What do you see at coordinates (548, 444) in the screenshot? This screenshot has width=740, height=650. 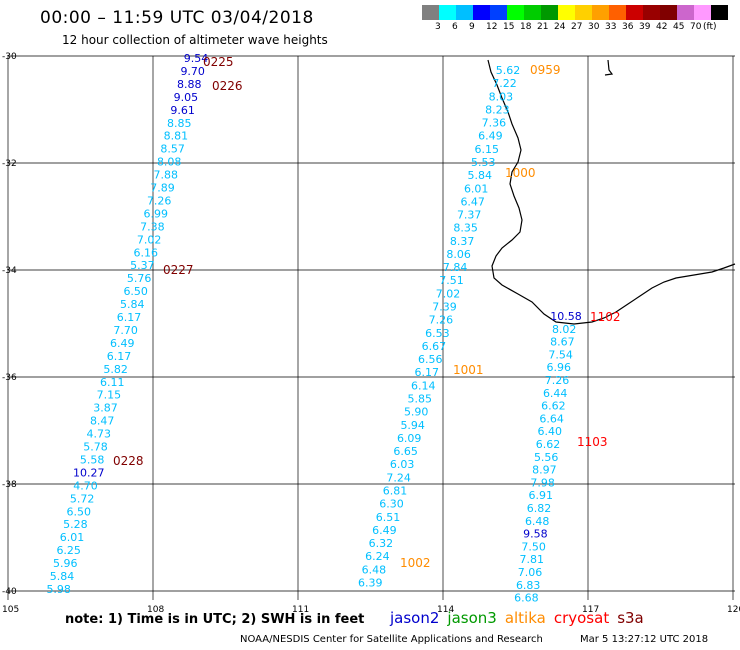 I see `swh-value: 6.62` at bounding box center [548, 444].